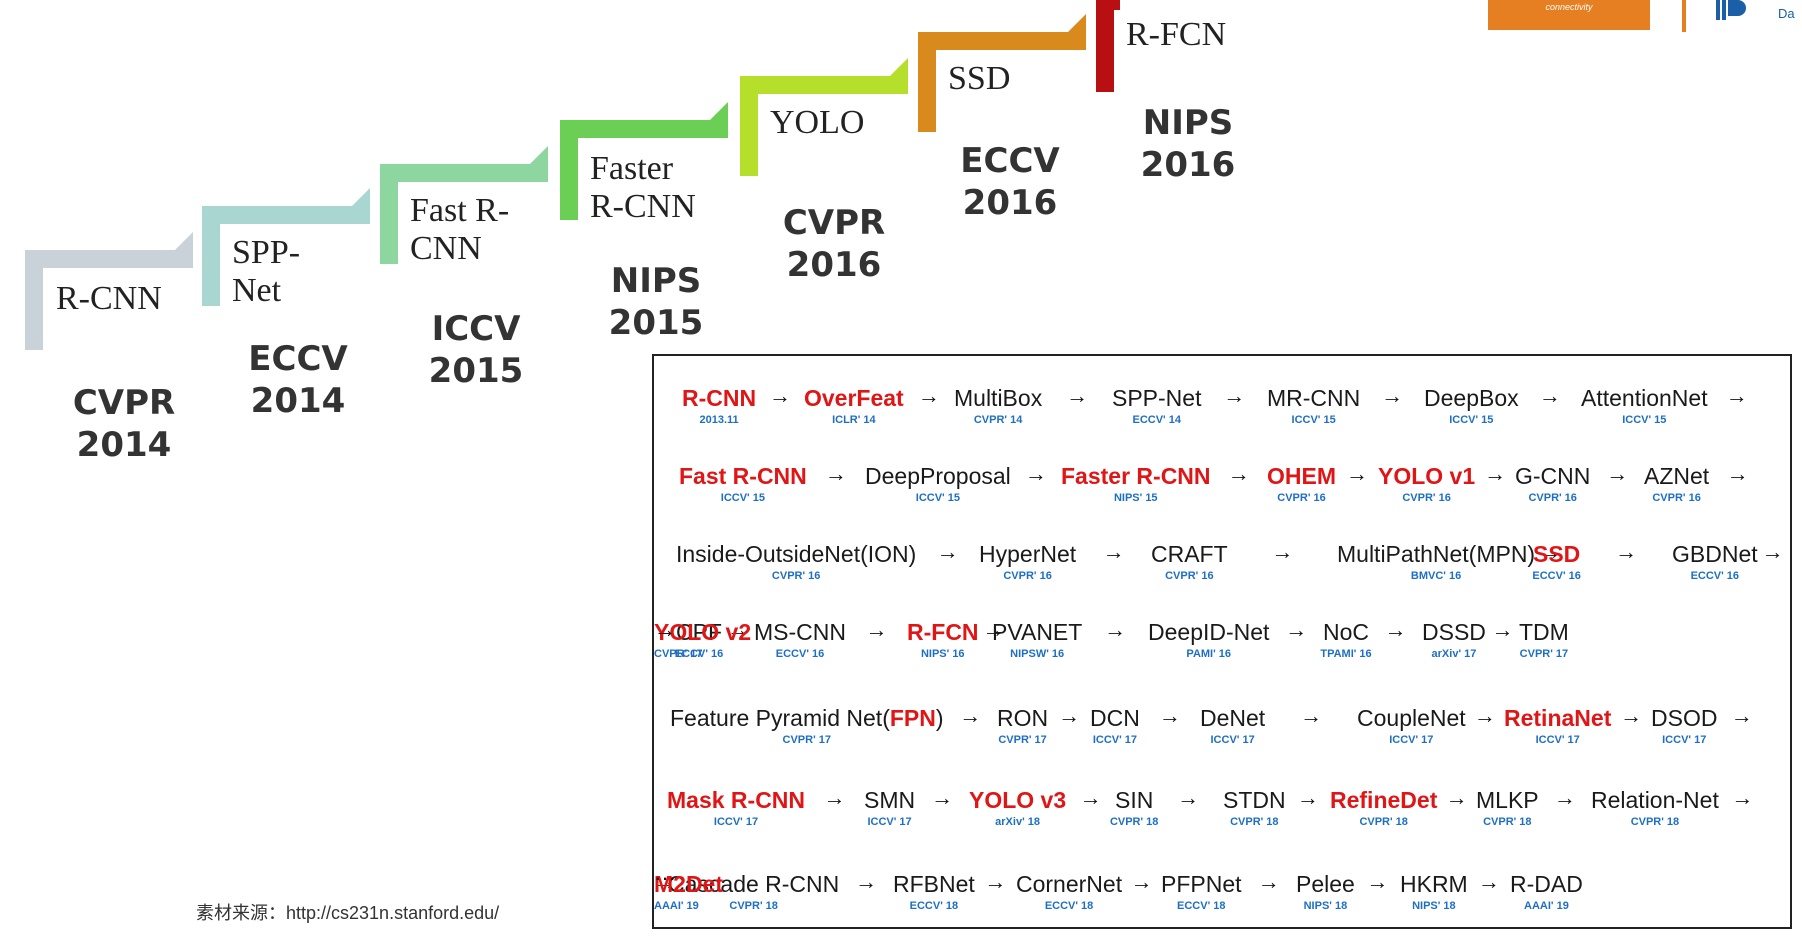 The height and width of the screenshot is (937, 1802). I want to click on network-venue: ICLR' 14, so click(854, 420).